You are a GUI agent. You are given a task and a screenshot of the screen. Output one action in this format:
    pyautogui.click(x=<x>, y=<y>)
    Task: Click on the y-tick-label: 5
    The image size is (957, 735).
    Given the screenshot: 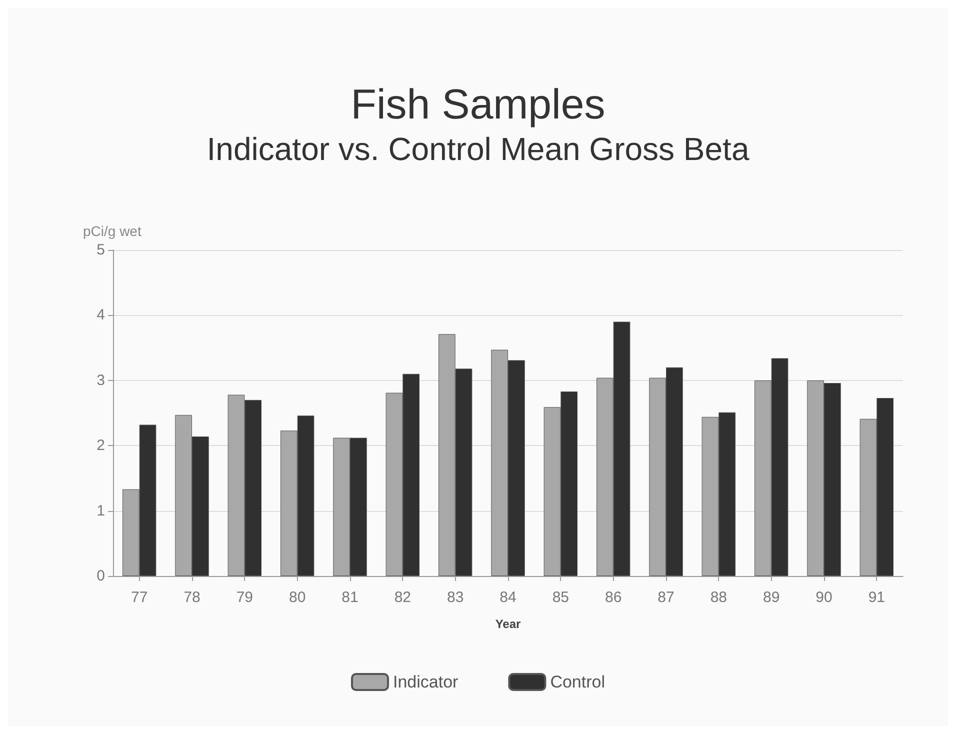 What is the action you would take?
    pyautogui.click(x=100, y=250)
    